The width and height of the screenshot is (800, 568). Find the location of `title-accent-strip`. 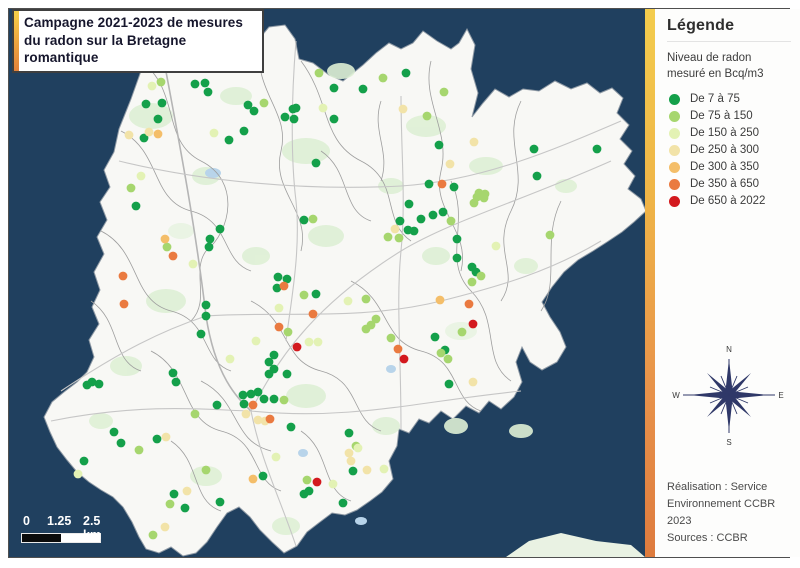

title-accent-strip is located at coordinates (16, 41).